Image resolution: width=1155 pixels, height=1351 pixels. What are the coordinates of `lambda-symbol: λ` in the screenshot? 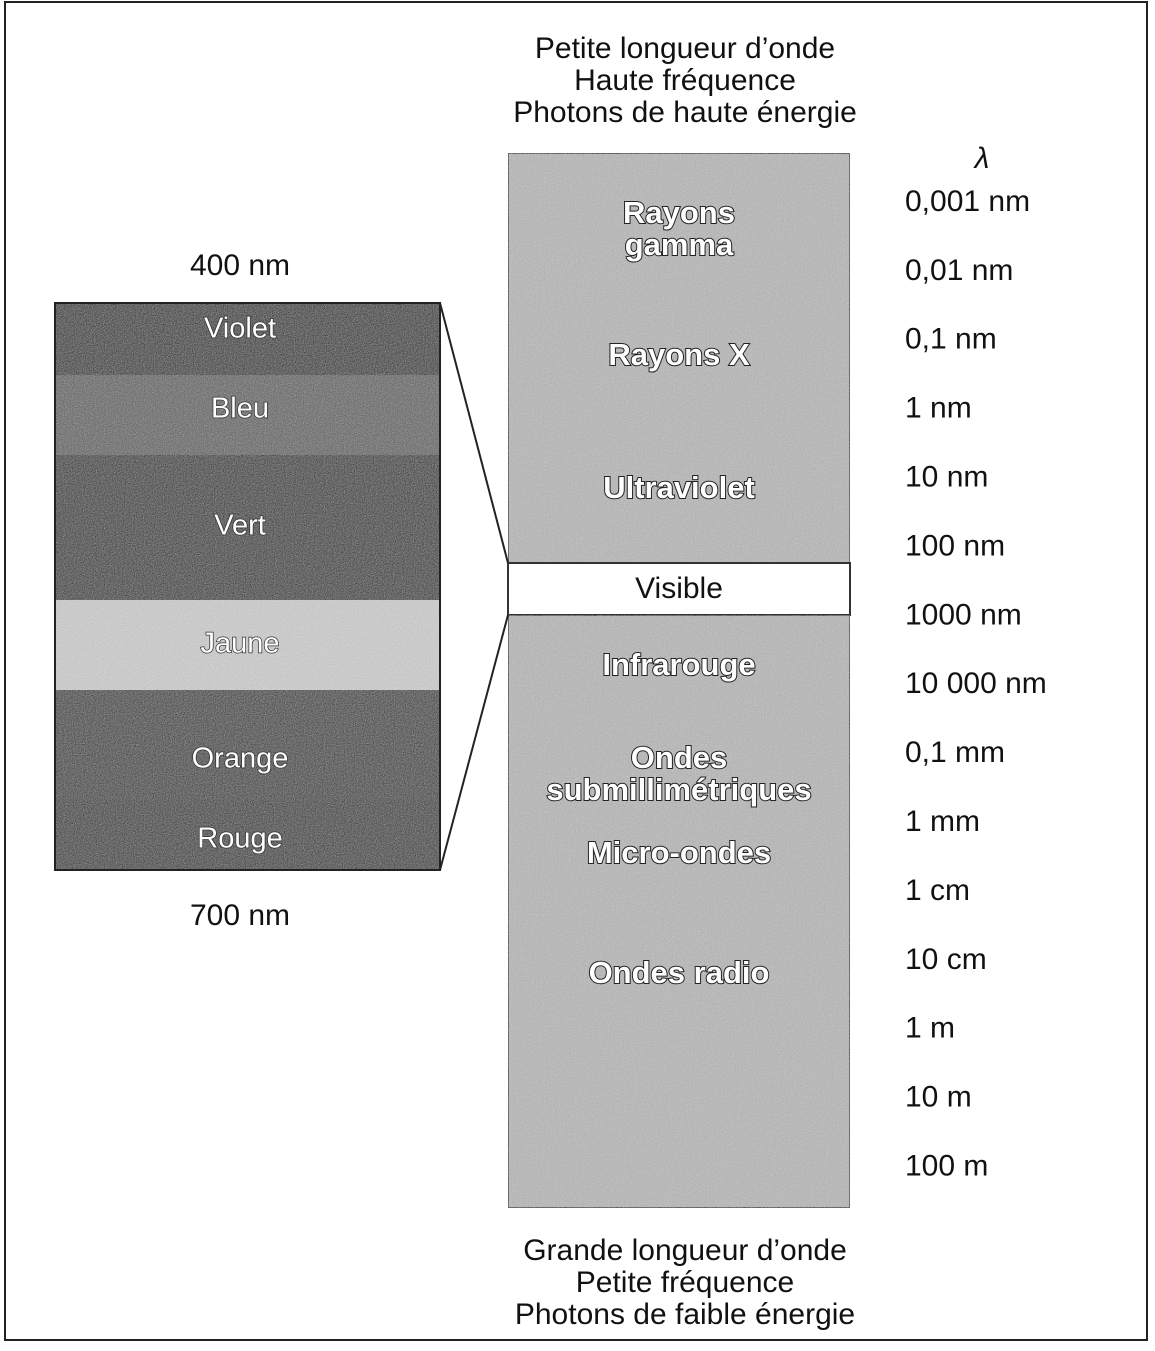 It's located at (981, 158).